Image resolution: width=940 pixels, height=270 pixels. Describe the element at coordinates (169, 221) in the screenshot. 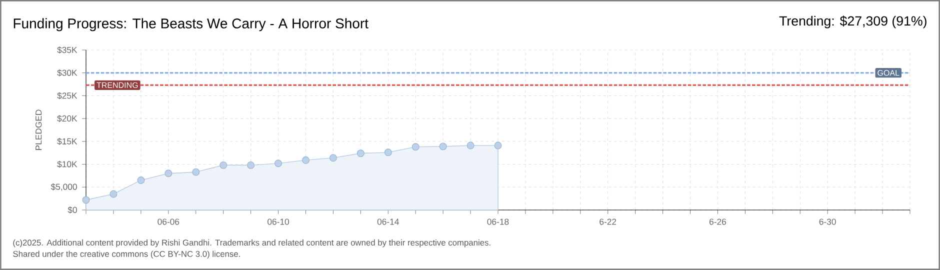

I see `x-tick-label: 06-06` at that location.